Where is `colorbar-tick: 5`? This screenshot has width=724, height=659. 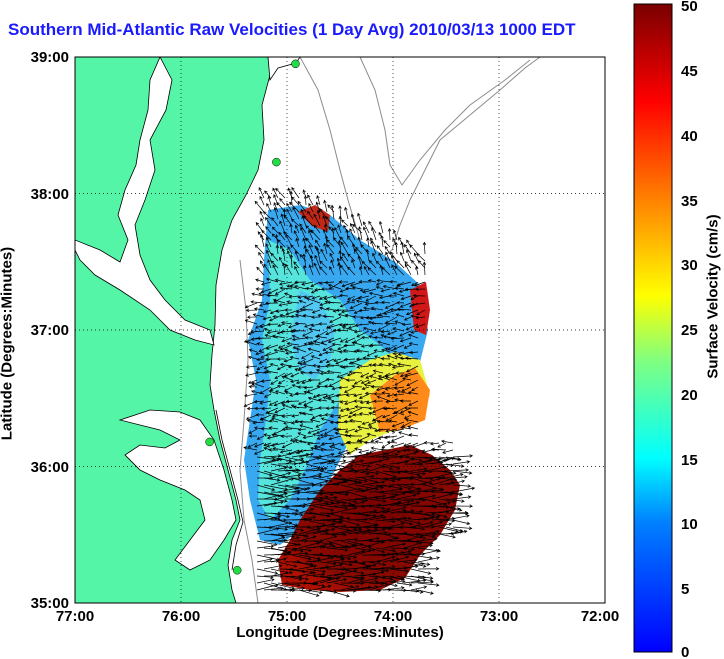 colorbar-tick: 5 is located at coordinates (685, 589).